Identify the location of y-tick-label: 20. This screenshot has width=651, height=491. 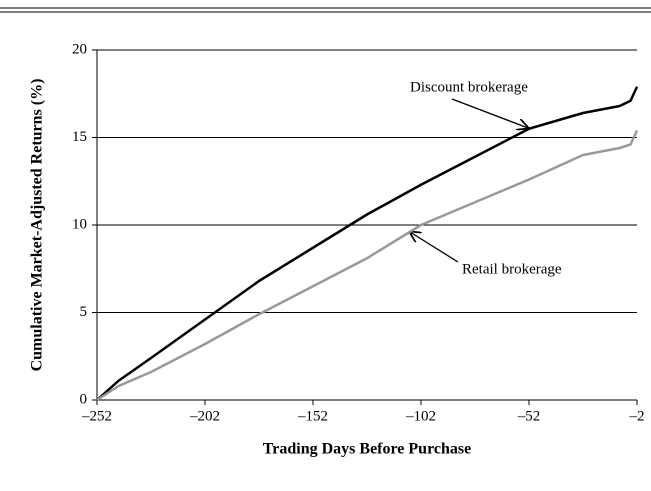
(79, 49).